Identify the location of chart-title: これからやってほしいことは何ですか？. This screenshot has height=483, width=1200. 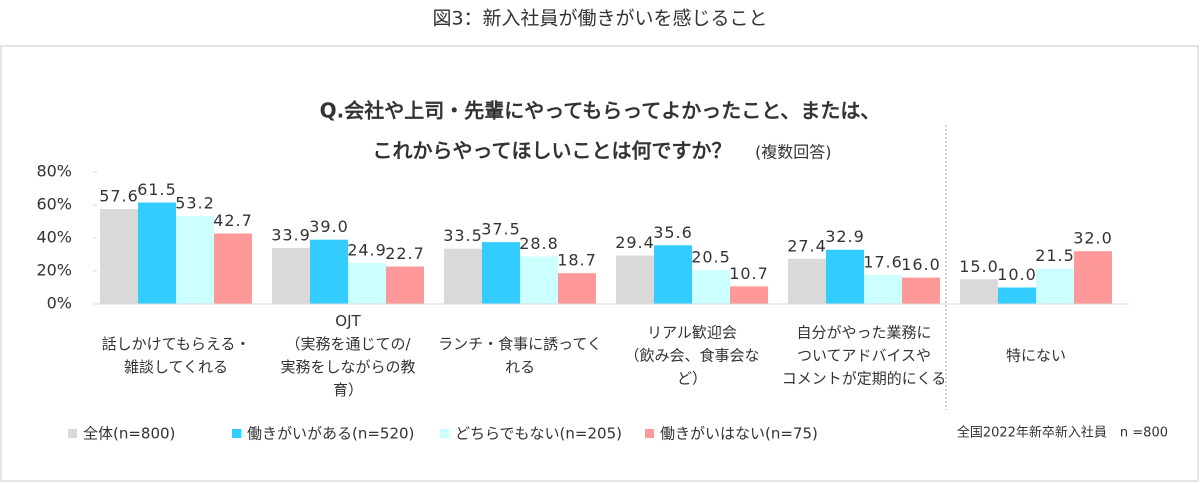
(552, 151).